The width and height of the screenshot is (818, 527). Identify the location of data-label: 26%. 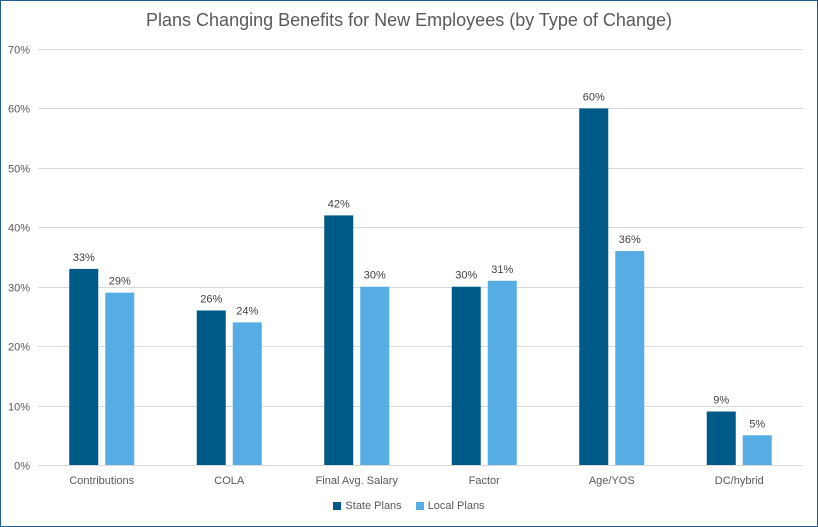
(211, 299).